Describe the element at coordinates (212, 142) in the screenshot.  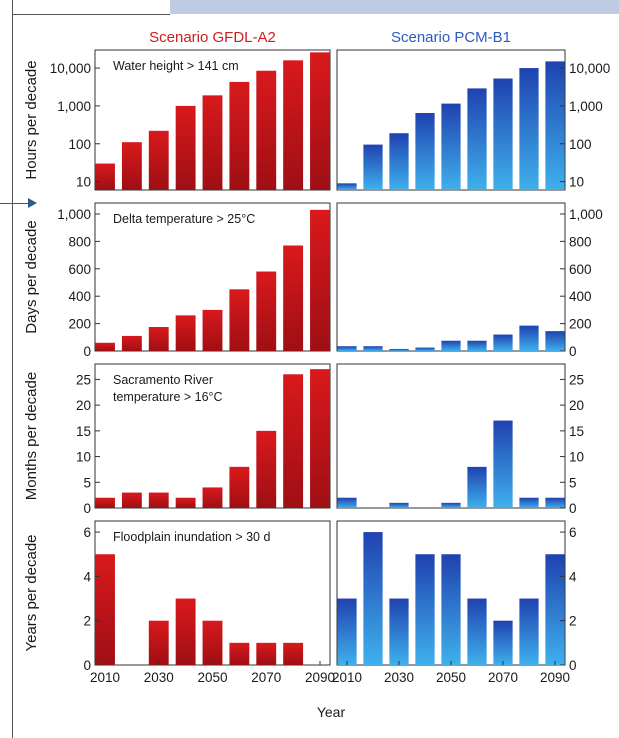
I see `bar-gfdl-p1-2050` at that location.